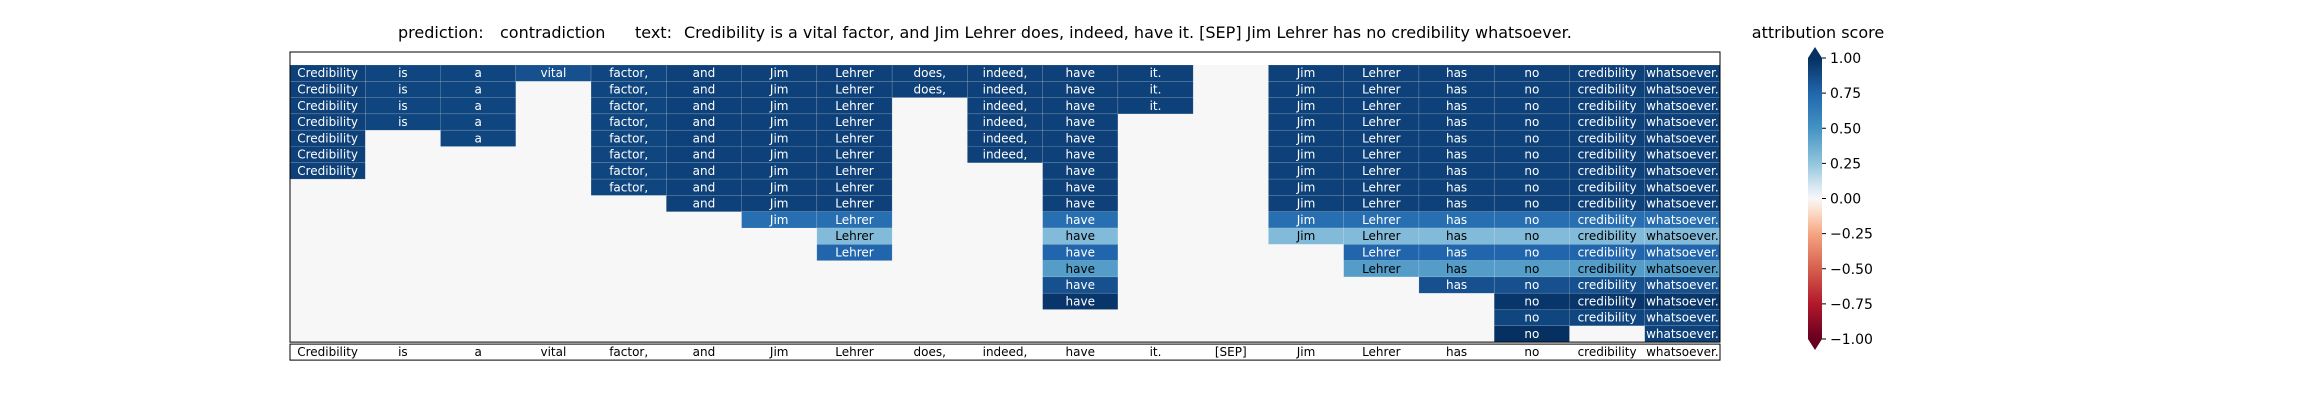  I want to click on colorbar-tick-label: 0.50, so click(1845, 129).